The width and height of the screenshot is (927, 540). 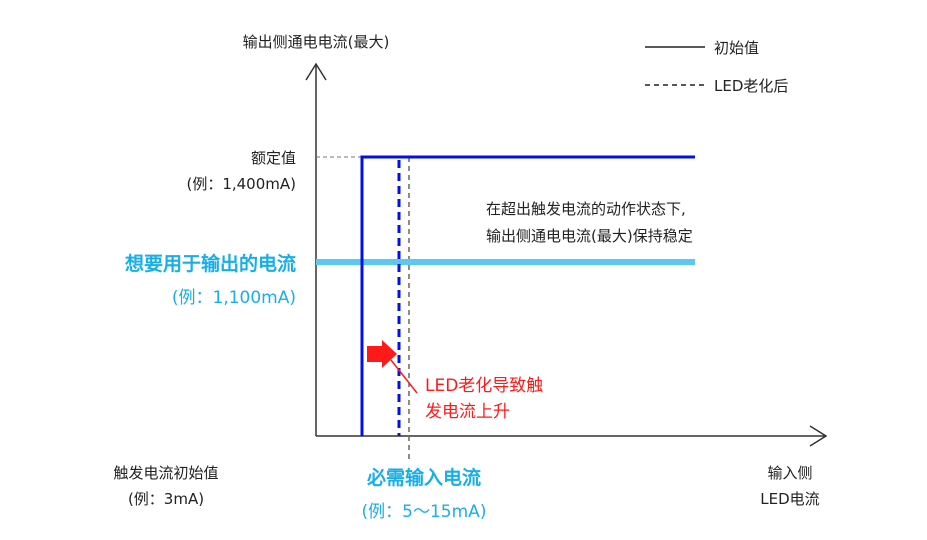 I want to click on y-axis-label: 输出侧通电电流(最大), so click(x=316, y=42).